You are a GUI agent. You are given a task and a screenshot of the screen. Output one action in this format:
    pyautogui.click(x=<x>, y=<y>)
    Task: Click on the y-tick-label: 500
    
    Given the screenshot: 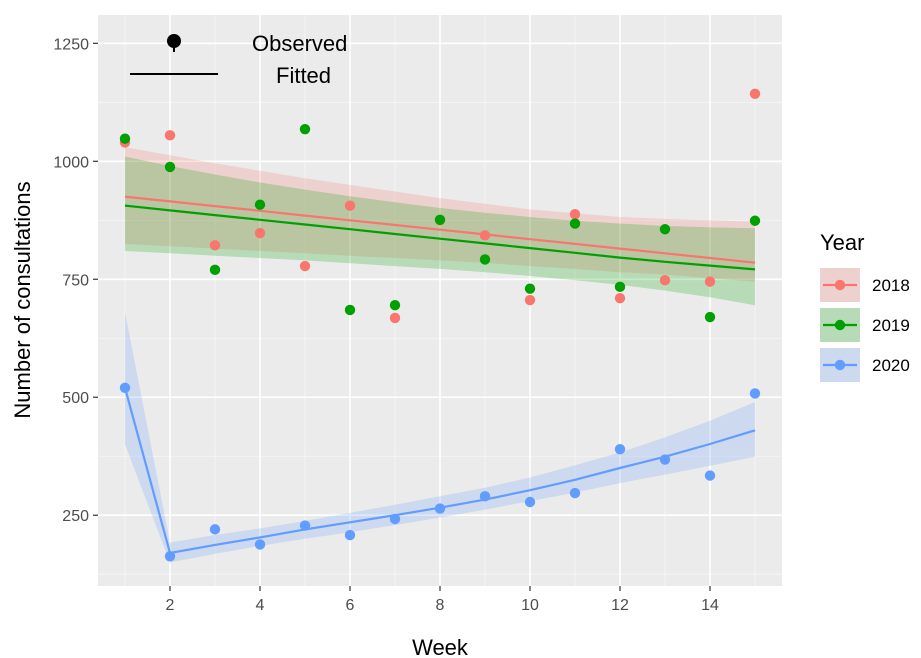 What is the action you would take?
    pyautogui.click(x=75, y=398)
    